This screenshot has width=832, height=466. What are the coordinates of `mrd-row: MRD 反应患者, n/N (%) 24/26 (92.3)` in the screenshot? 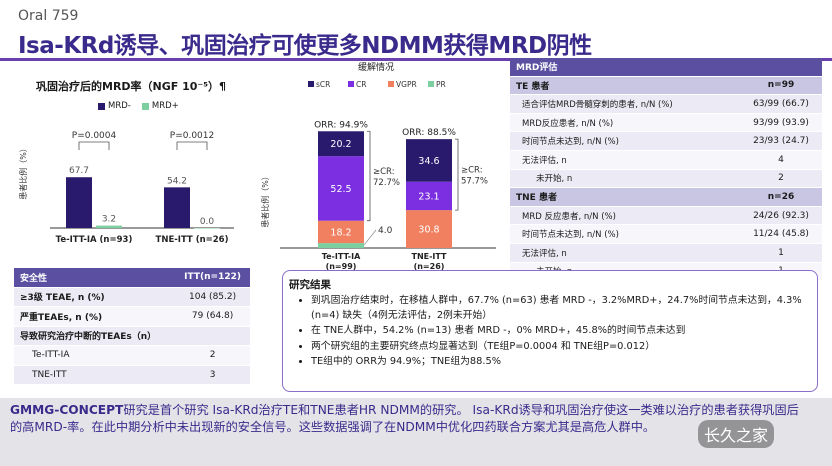 It's located at (666, 216).